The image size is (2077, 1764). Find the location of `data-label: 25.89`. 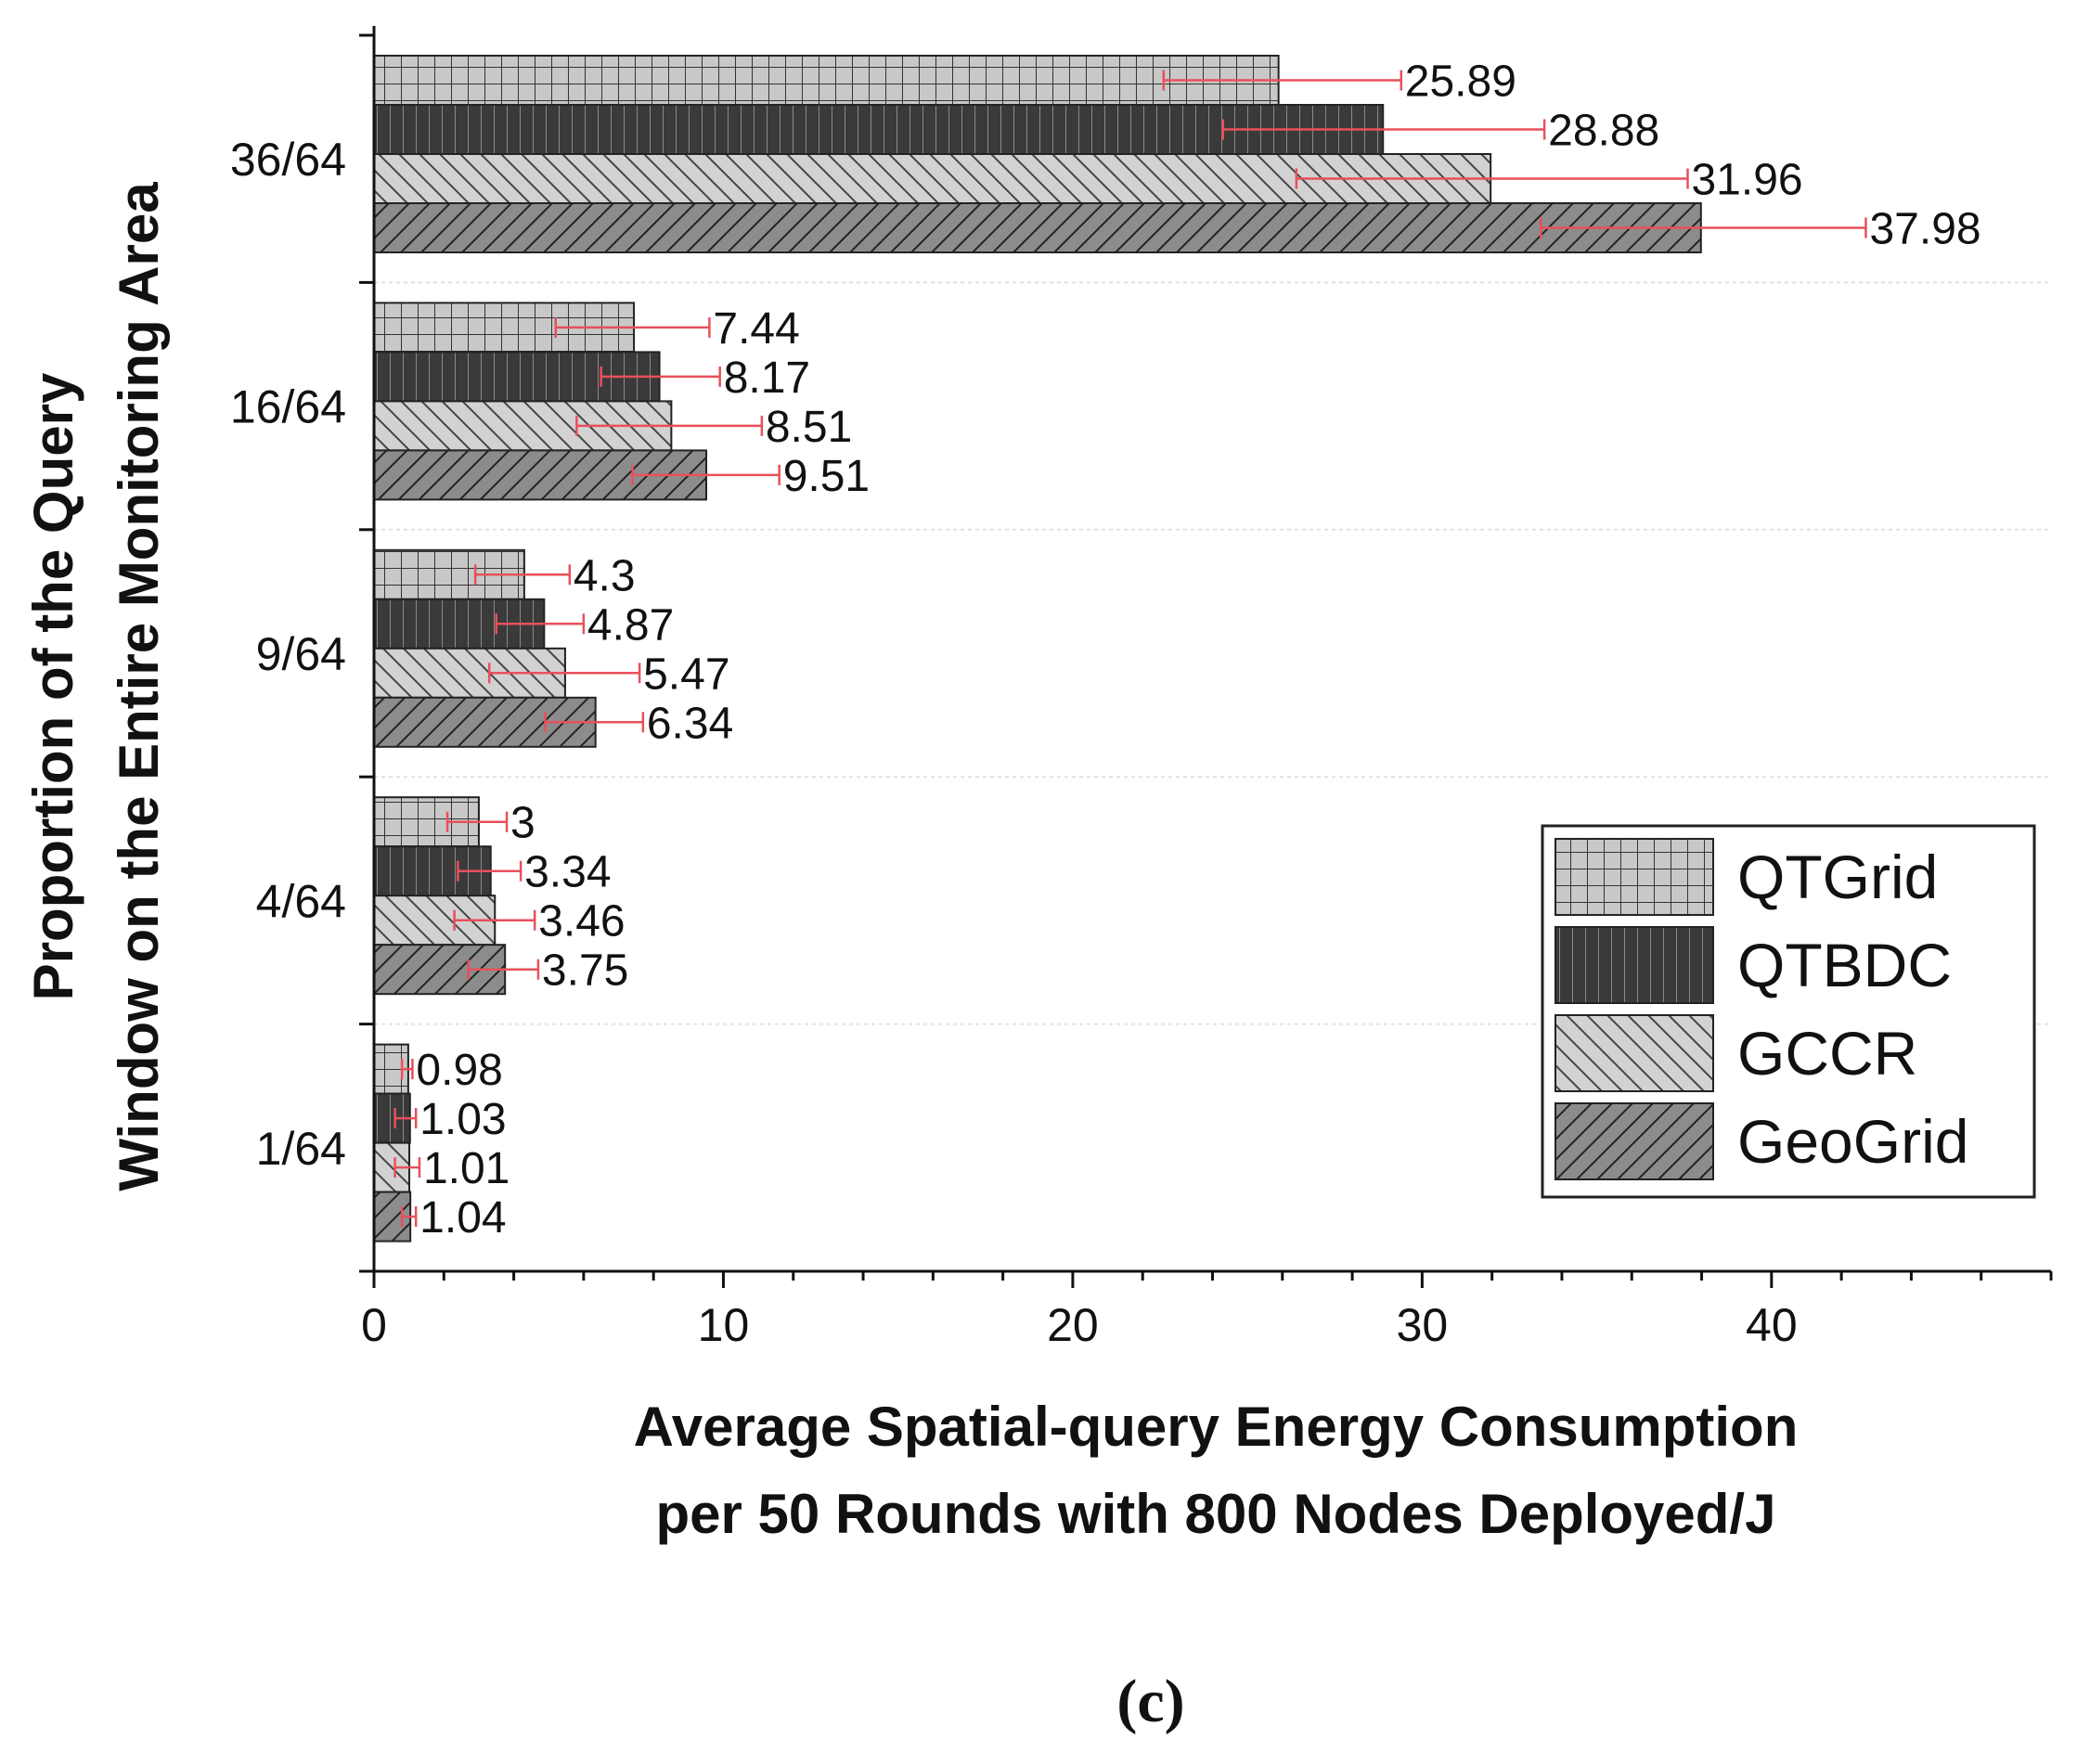

data-label: 25.89 is located at coordinates (1460, 83).